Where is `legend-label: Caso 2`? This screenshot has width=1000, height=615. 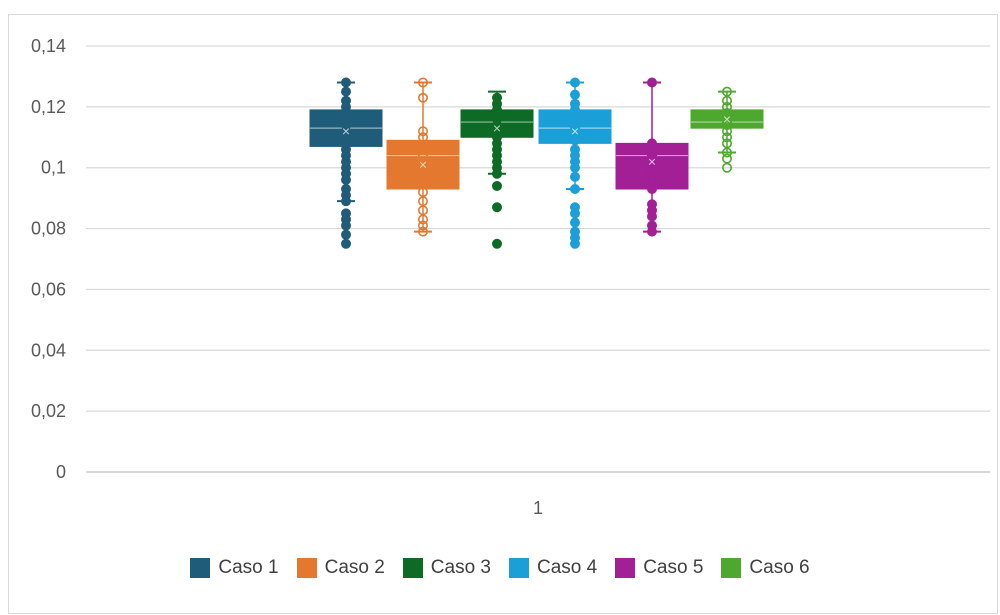
legend-label: Caso 2 is located at coordinates (354, 567).